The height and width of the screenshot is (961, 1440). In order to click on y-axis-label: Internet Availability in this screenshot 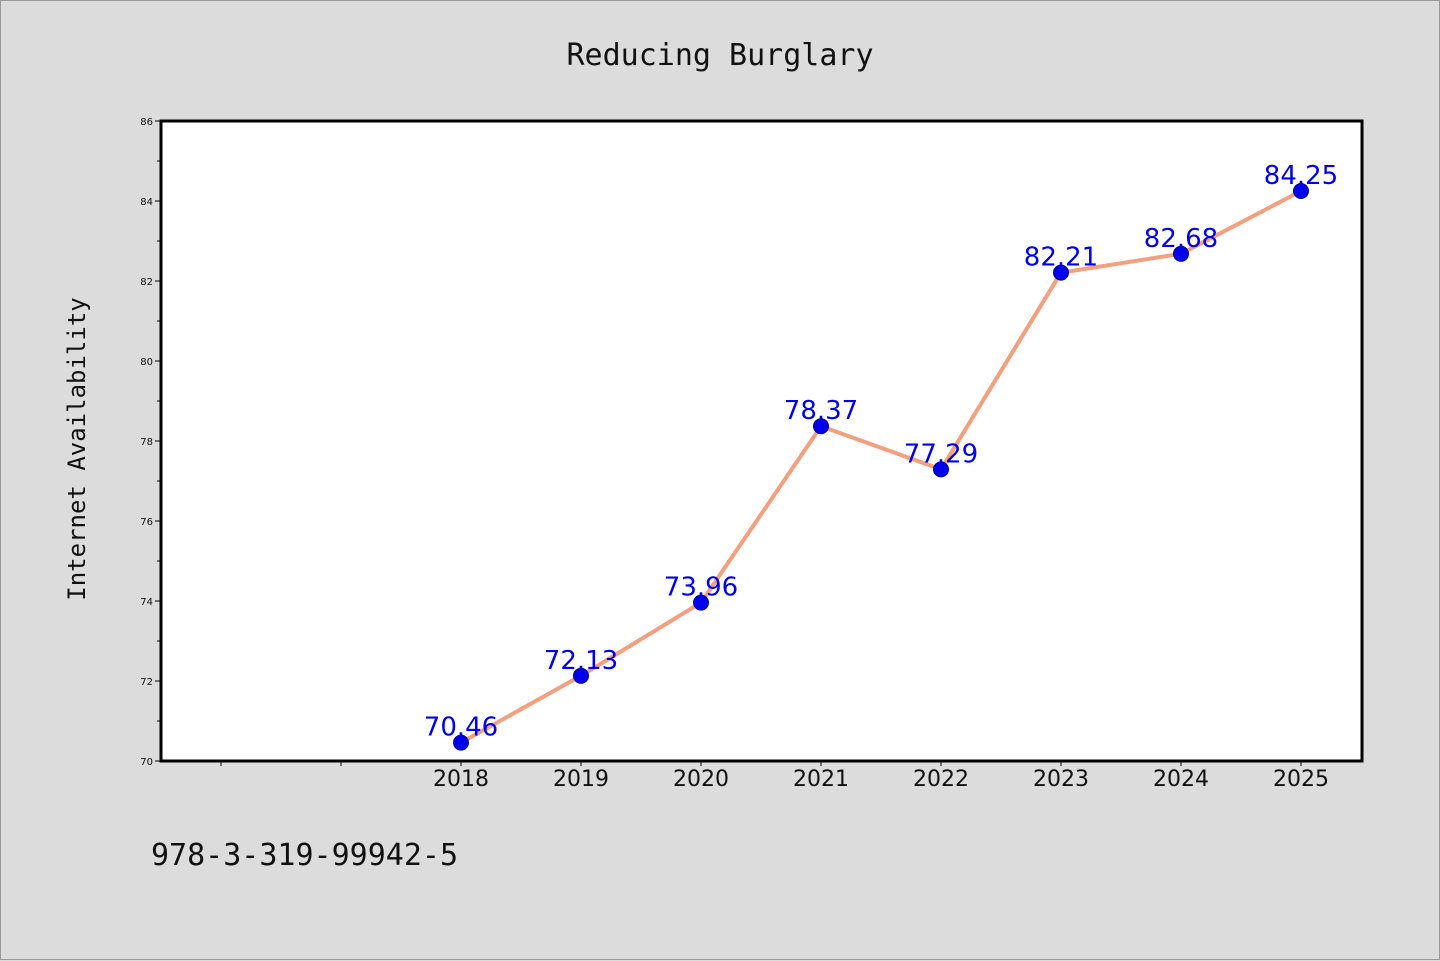, I will do `click(77, 448)`.